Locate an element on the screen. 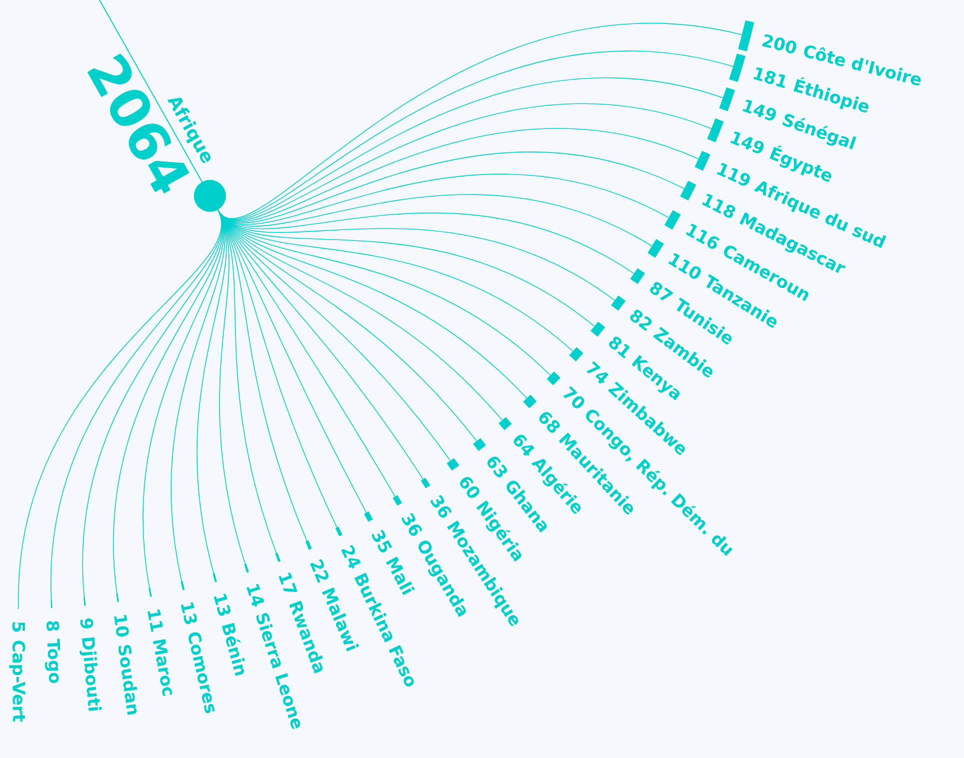 This screenshot has width=964, height=758. data-label: 181 is located at coordinates (770, 79).